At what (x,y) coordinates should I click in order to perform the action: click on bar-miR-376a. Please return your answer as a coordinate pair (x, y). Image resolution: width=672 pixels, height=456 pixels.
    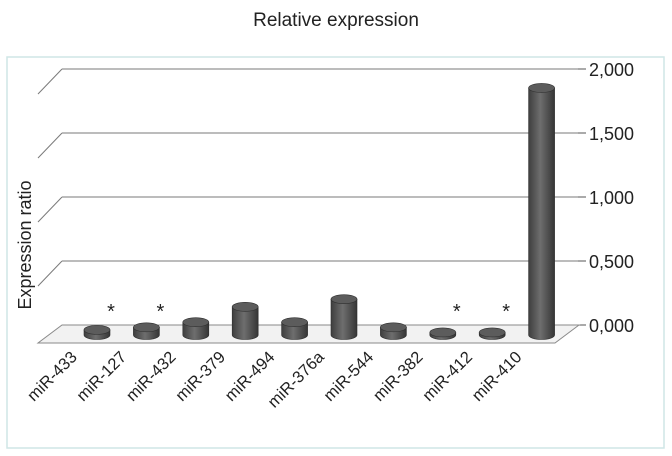
    Looking at the image, I should click on (344, 317).